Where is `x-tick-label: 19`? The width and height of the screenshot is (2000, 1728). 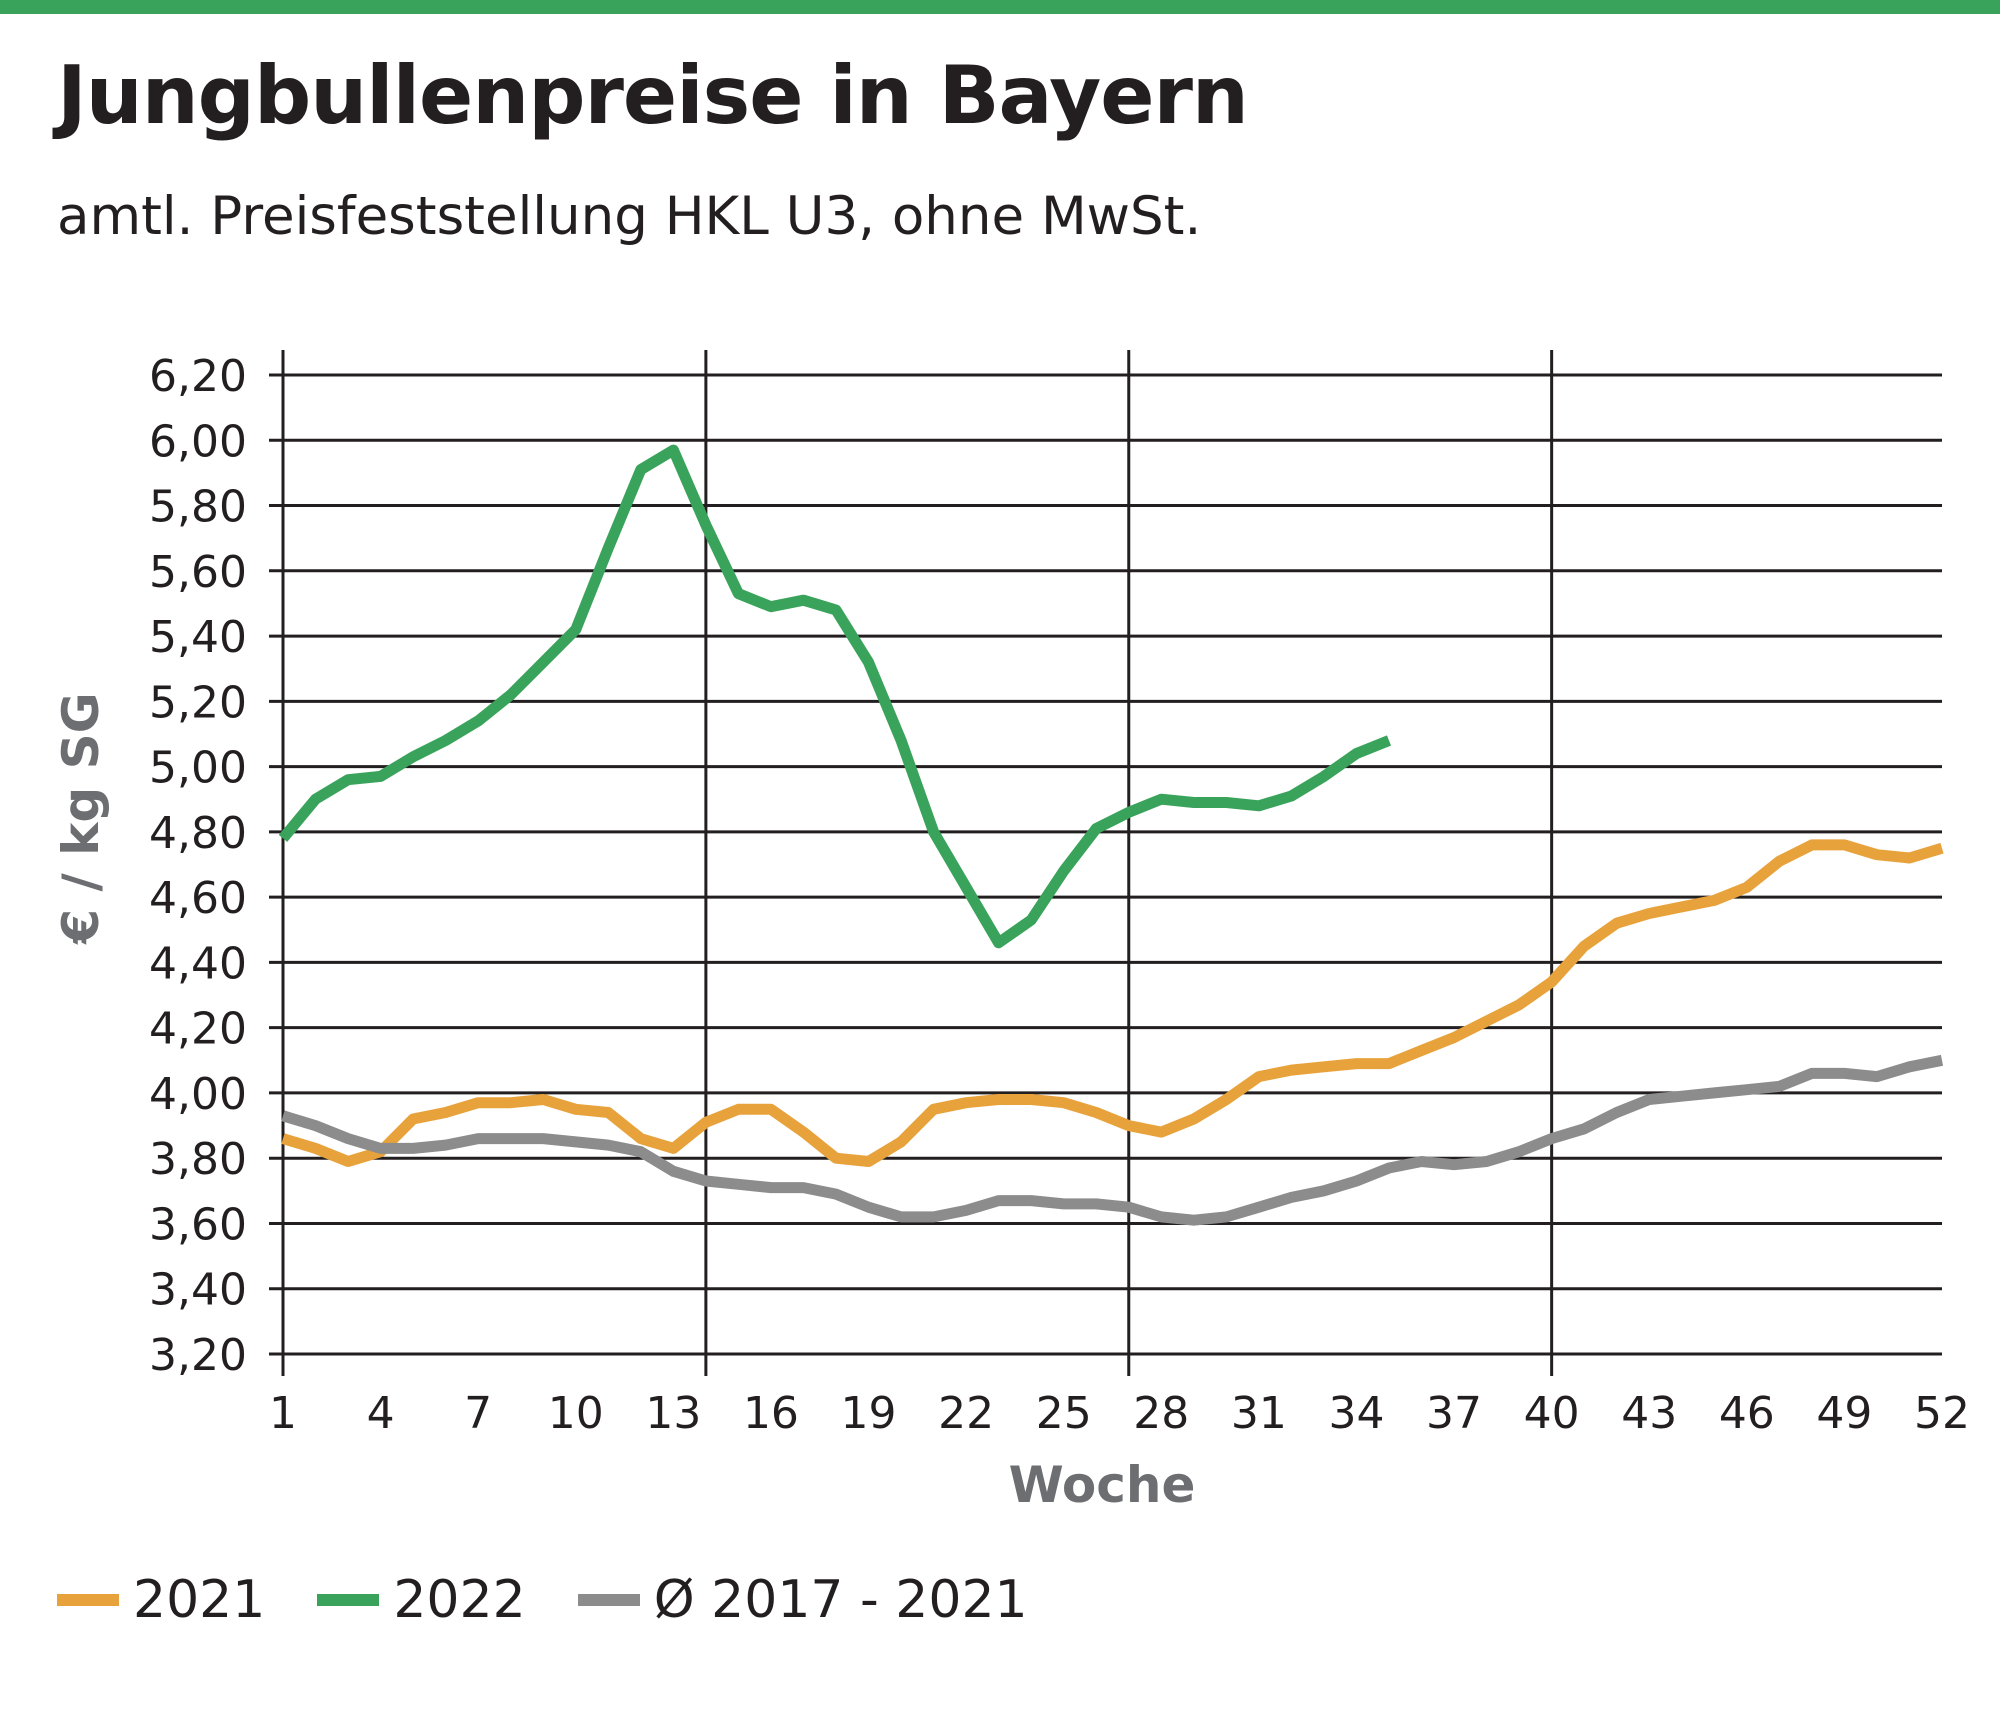
x-tick-label: 19 is located at coordinates (869, 1413).